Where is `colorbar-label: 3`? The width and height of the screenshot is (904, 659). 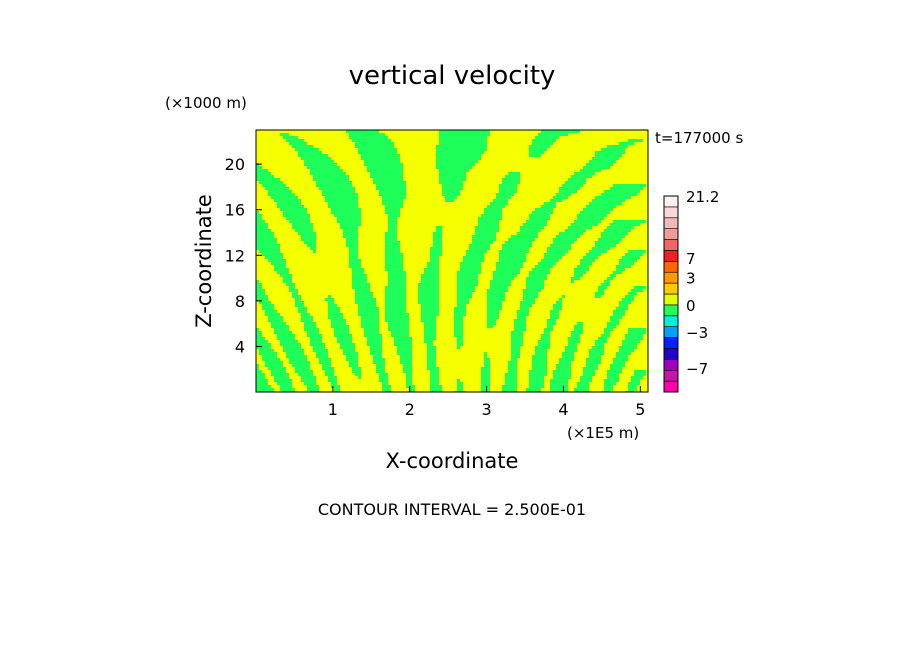 colorbar-label: 3 is located at coordinates (691, 279).